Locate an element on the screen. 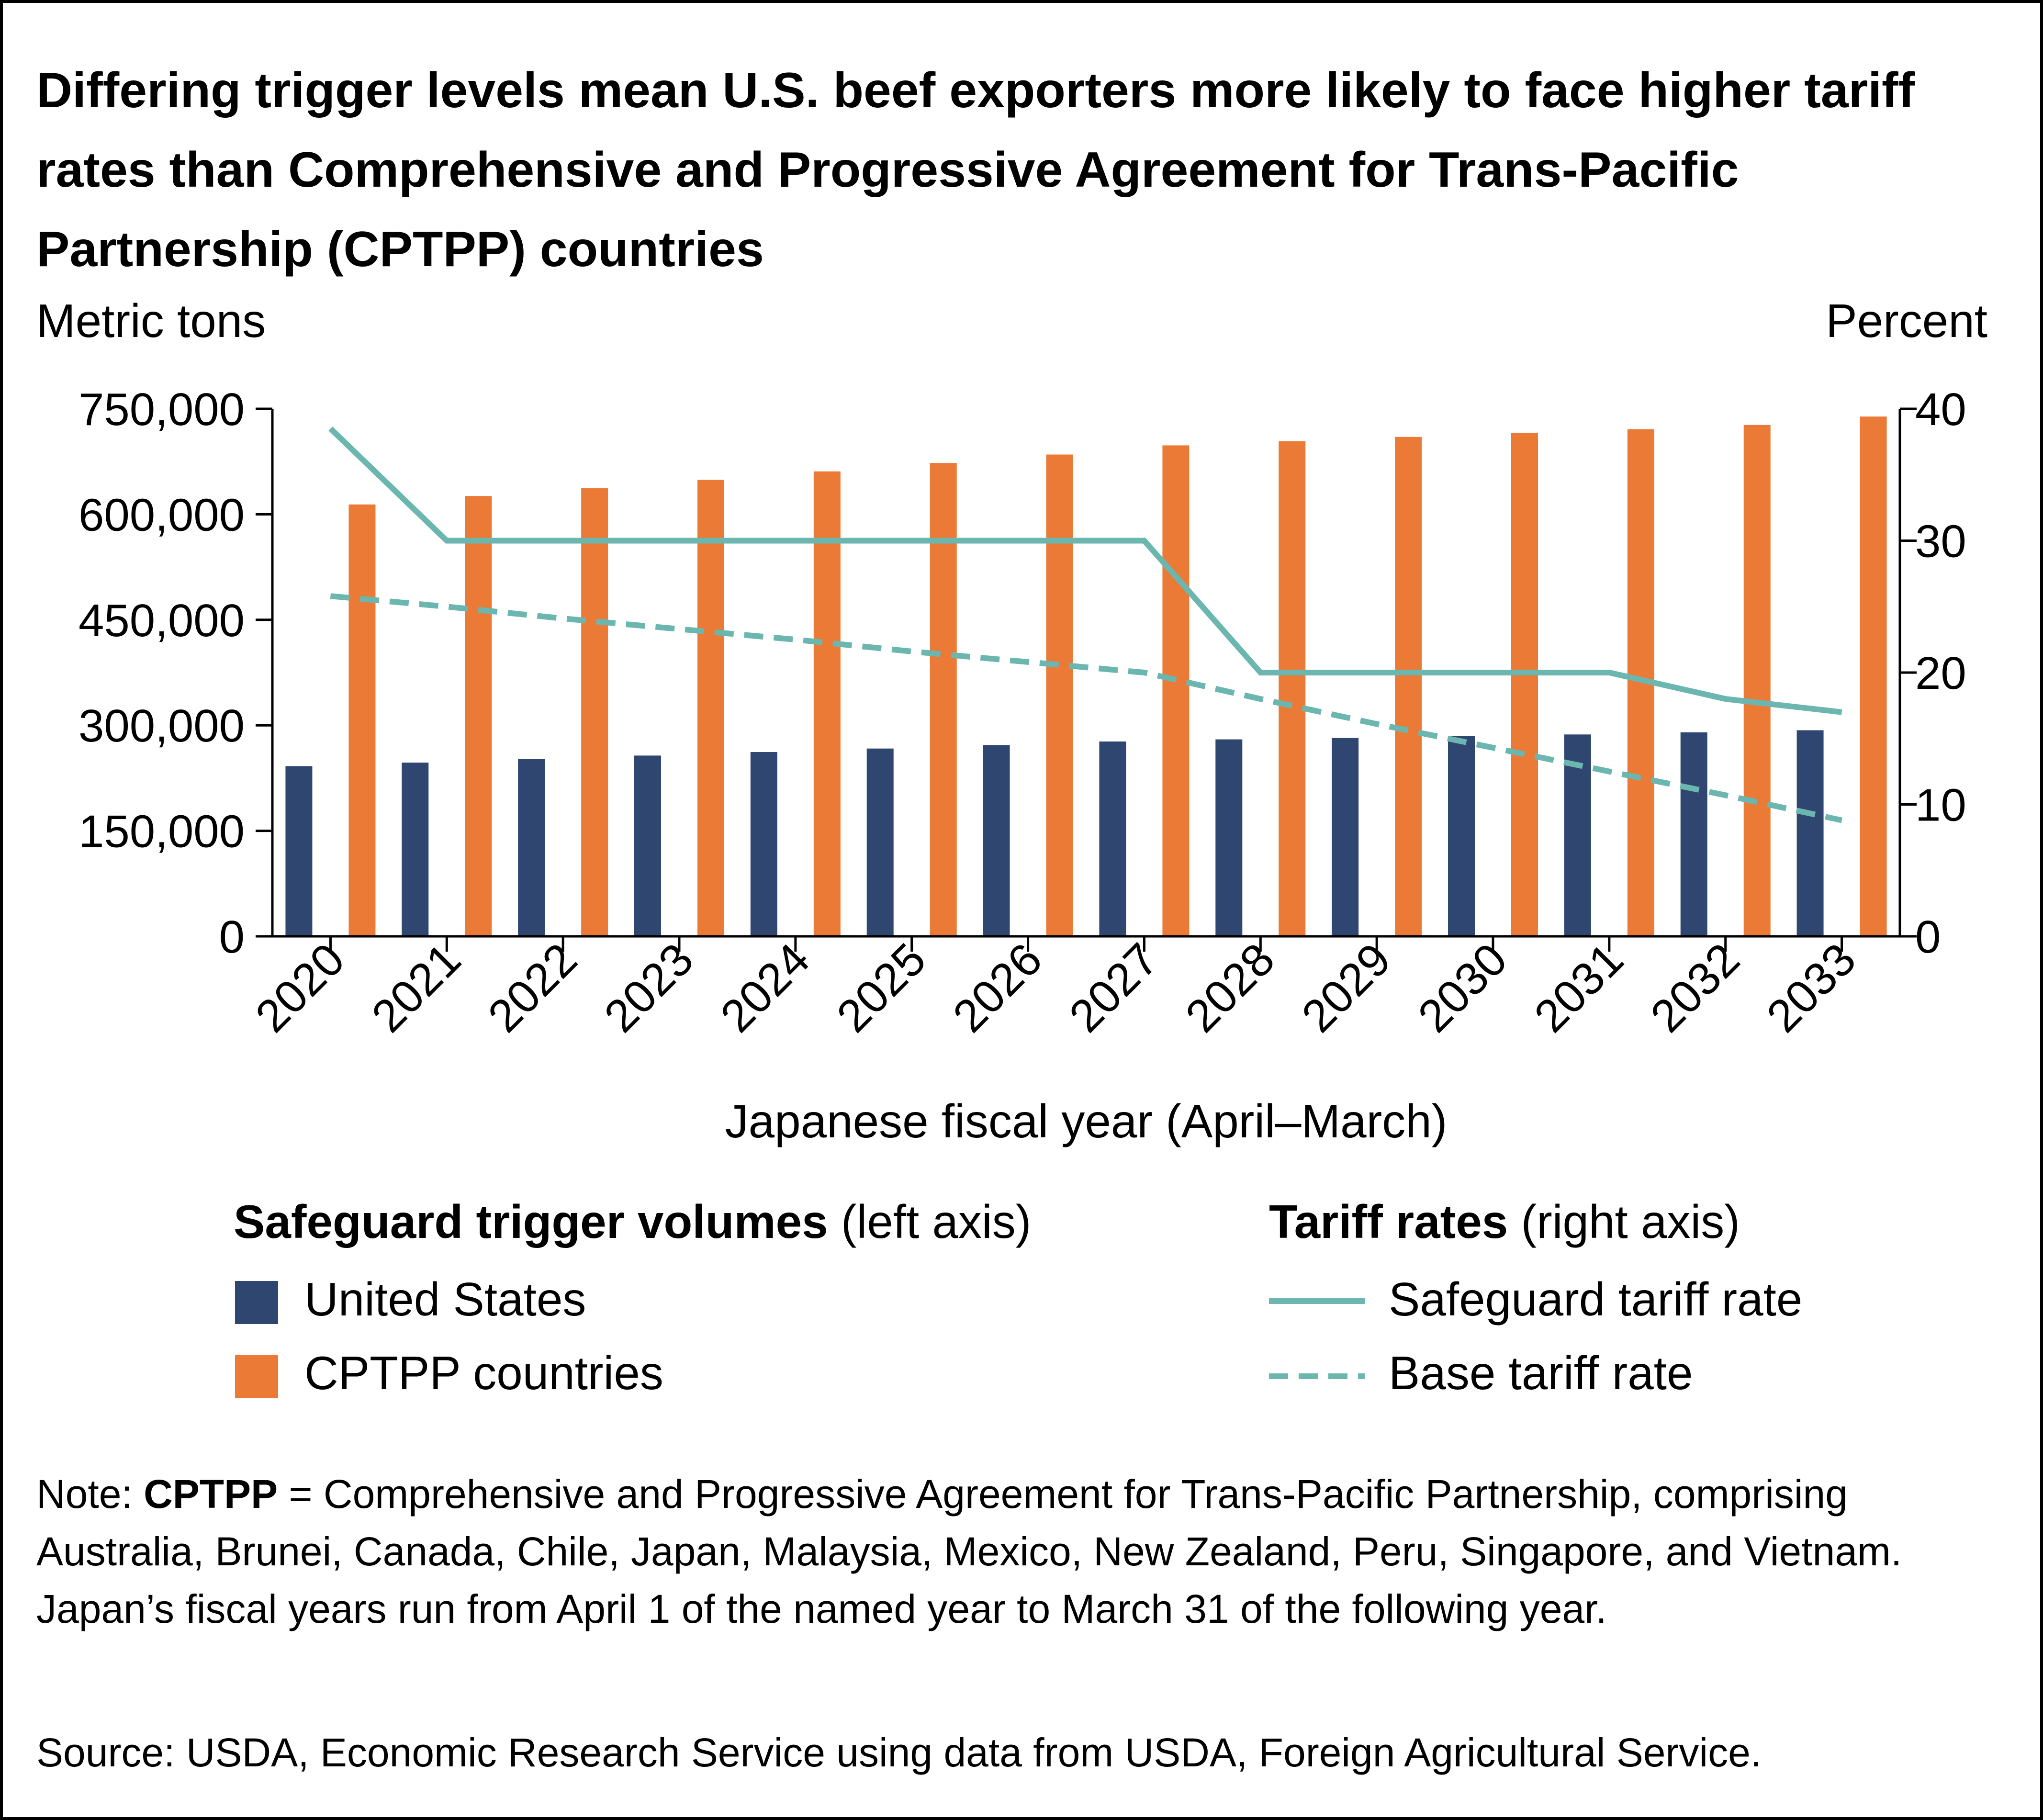  bar-united-states-2022 is located at coordinates (532, 847).